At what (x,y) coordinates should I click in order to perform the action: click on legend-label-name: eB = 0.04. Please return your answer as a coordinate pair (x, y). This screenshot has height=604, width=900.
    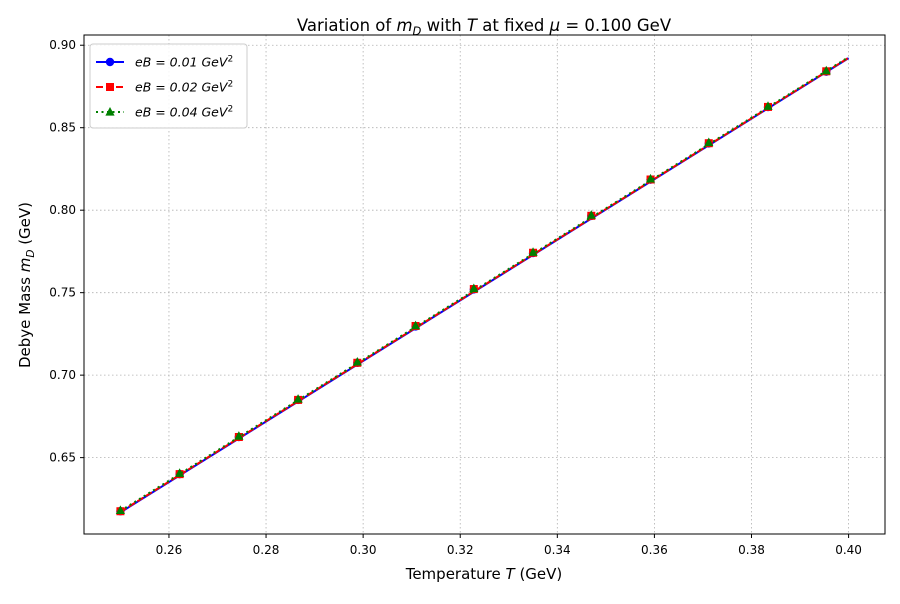
    Looking at the image, I should click on (168, 112).